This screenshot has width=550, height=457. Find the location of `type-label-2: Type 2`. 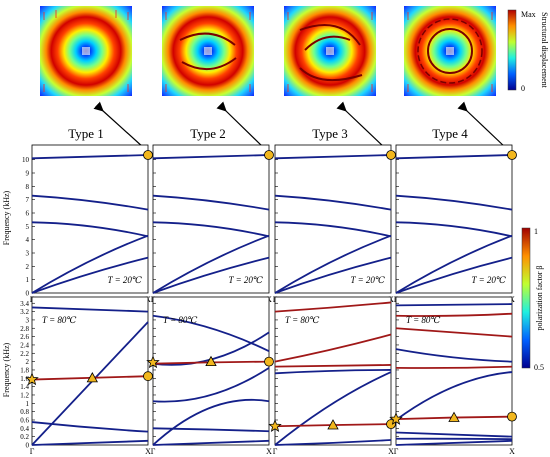

type-label-2: Type 2 is located at coordinates (208, 133).